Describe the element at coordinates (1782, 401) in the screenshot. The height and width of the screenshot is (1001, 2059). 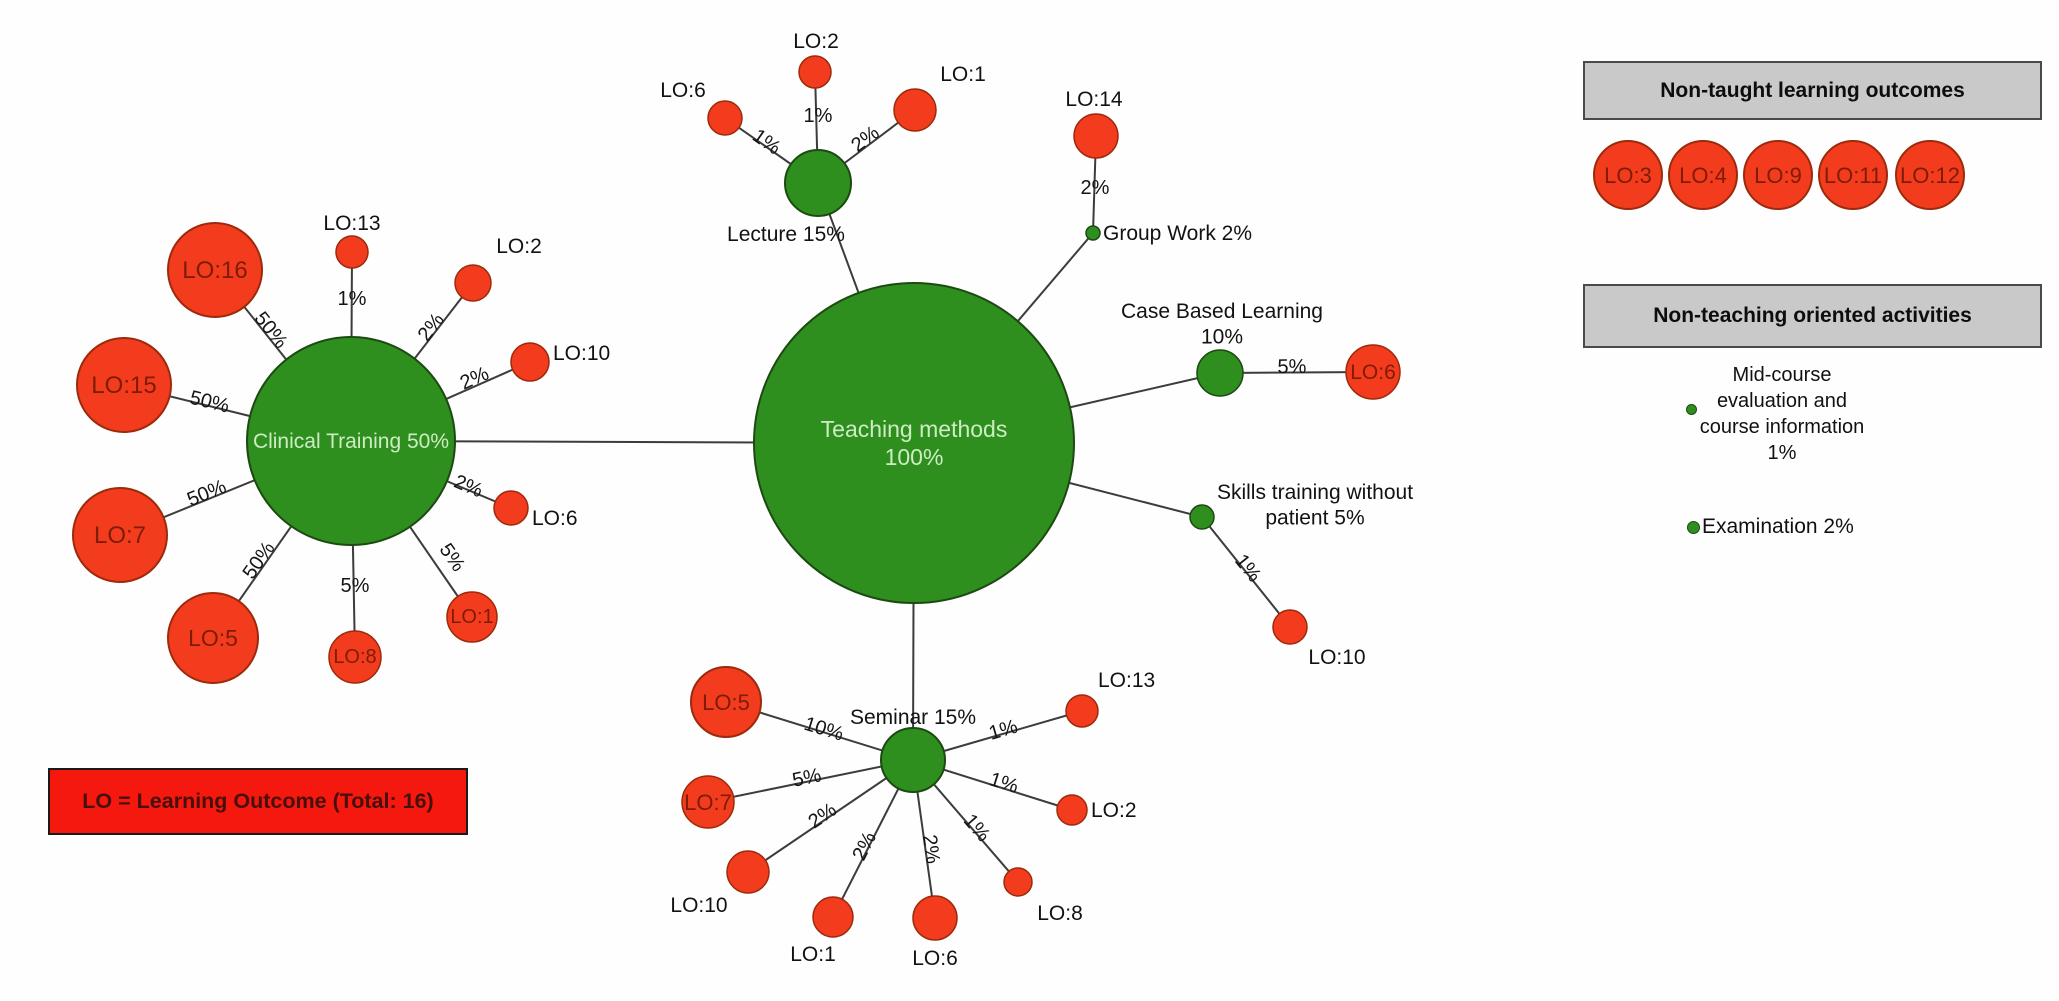
I see `midcourse-line-2: evaluation and` at that location.